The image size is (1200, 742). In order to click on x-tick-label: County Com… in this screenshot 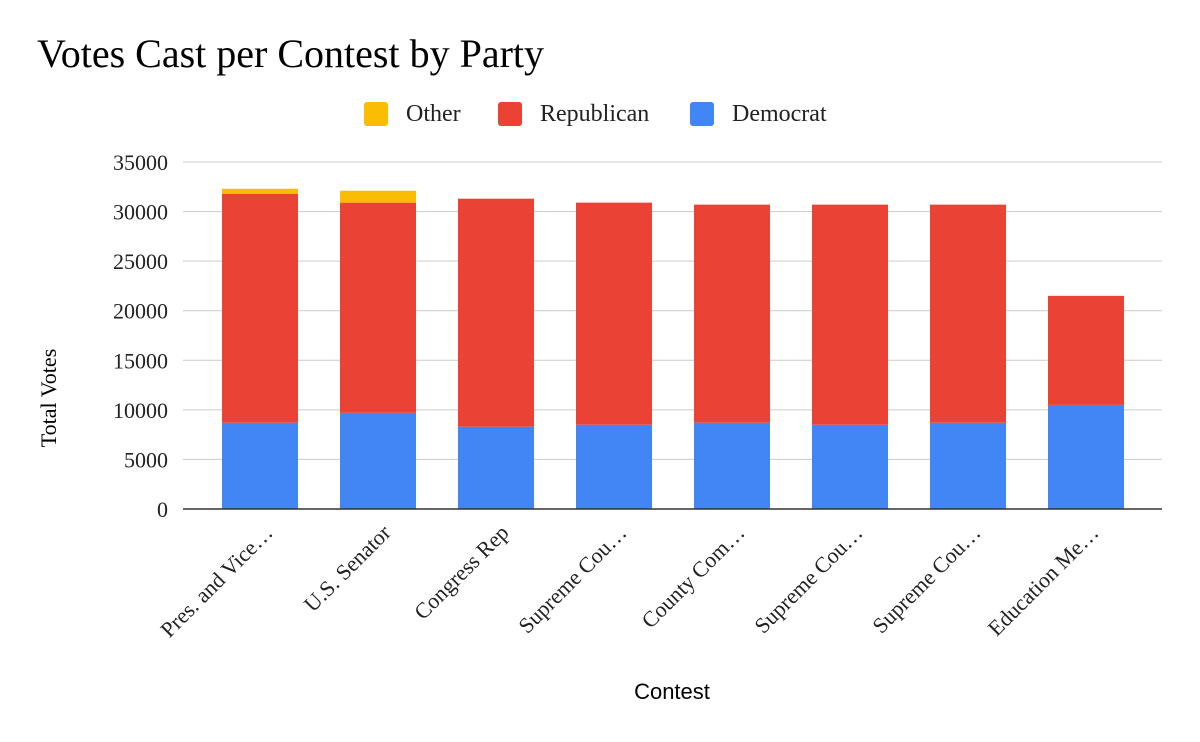, I will do `click(692, 576)`.